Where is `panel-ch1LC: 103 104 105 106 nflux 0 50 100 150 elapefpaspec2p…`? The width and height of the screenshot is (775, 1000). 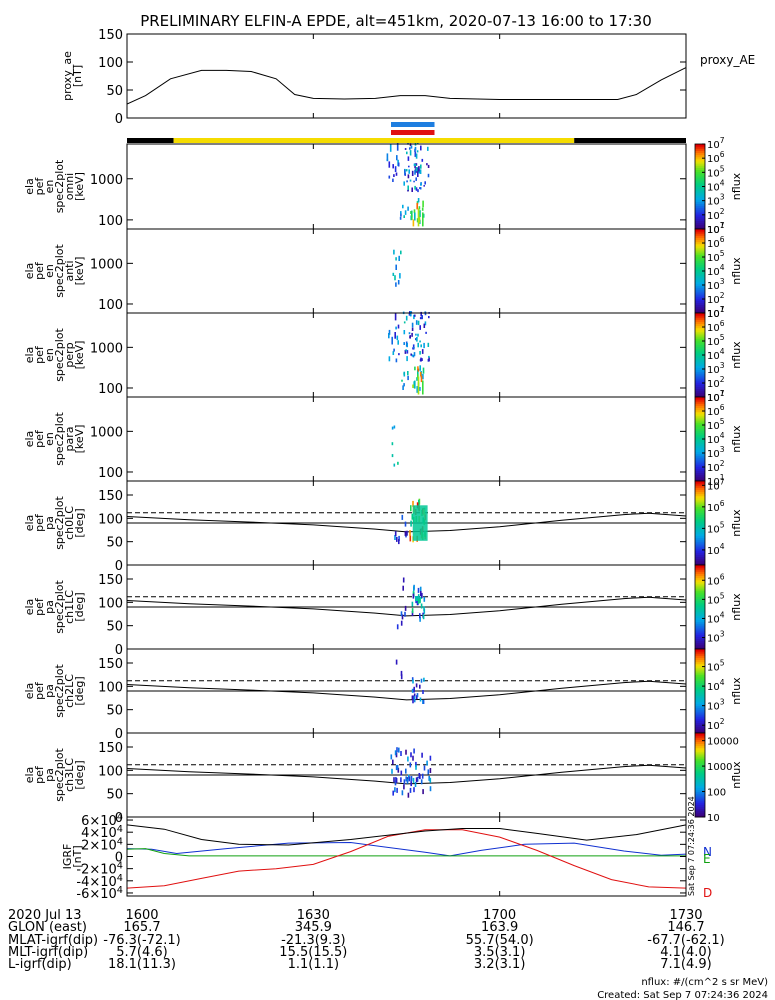 panel-ch1LC: 103 104 105 106 nflux 0 50 100 150 elapefpaspec2p… is located at coordinates (383, 611).